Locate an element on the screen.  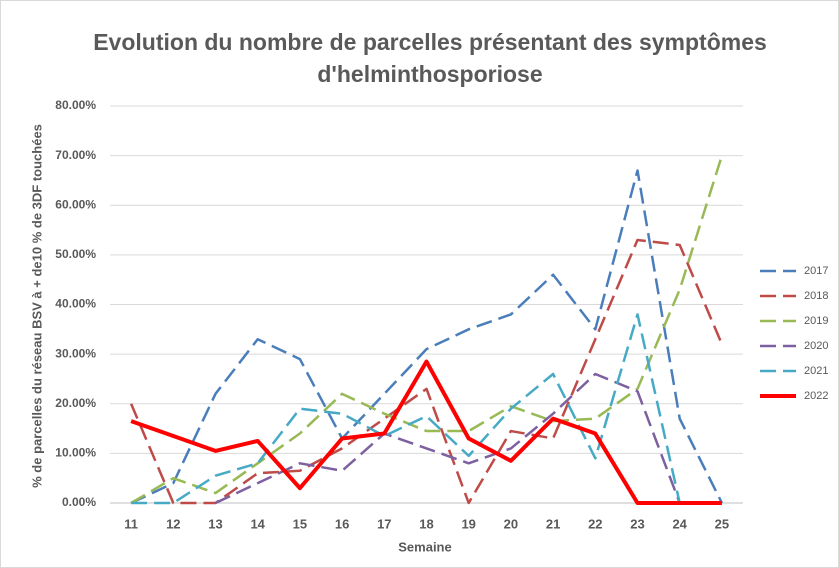
y-tick-label: 50.00% is located at coordinates (75, 254).